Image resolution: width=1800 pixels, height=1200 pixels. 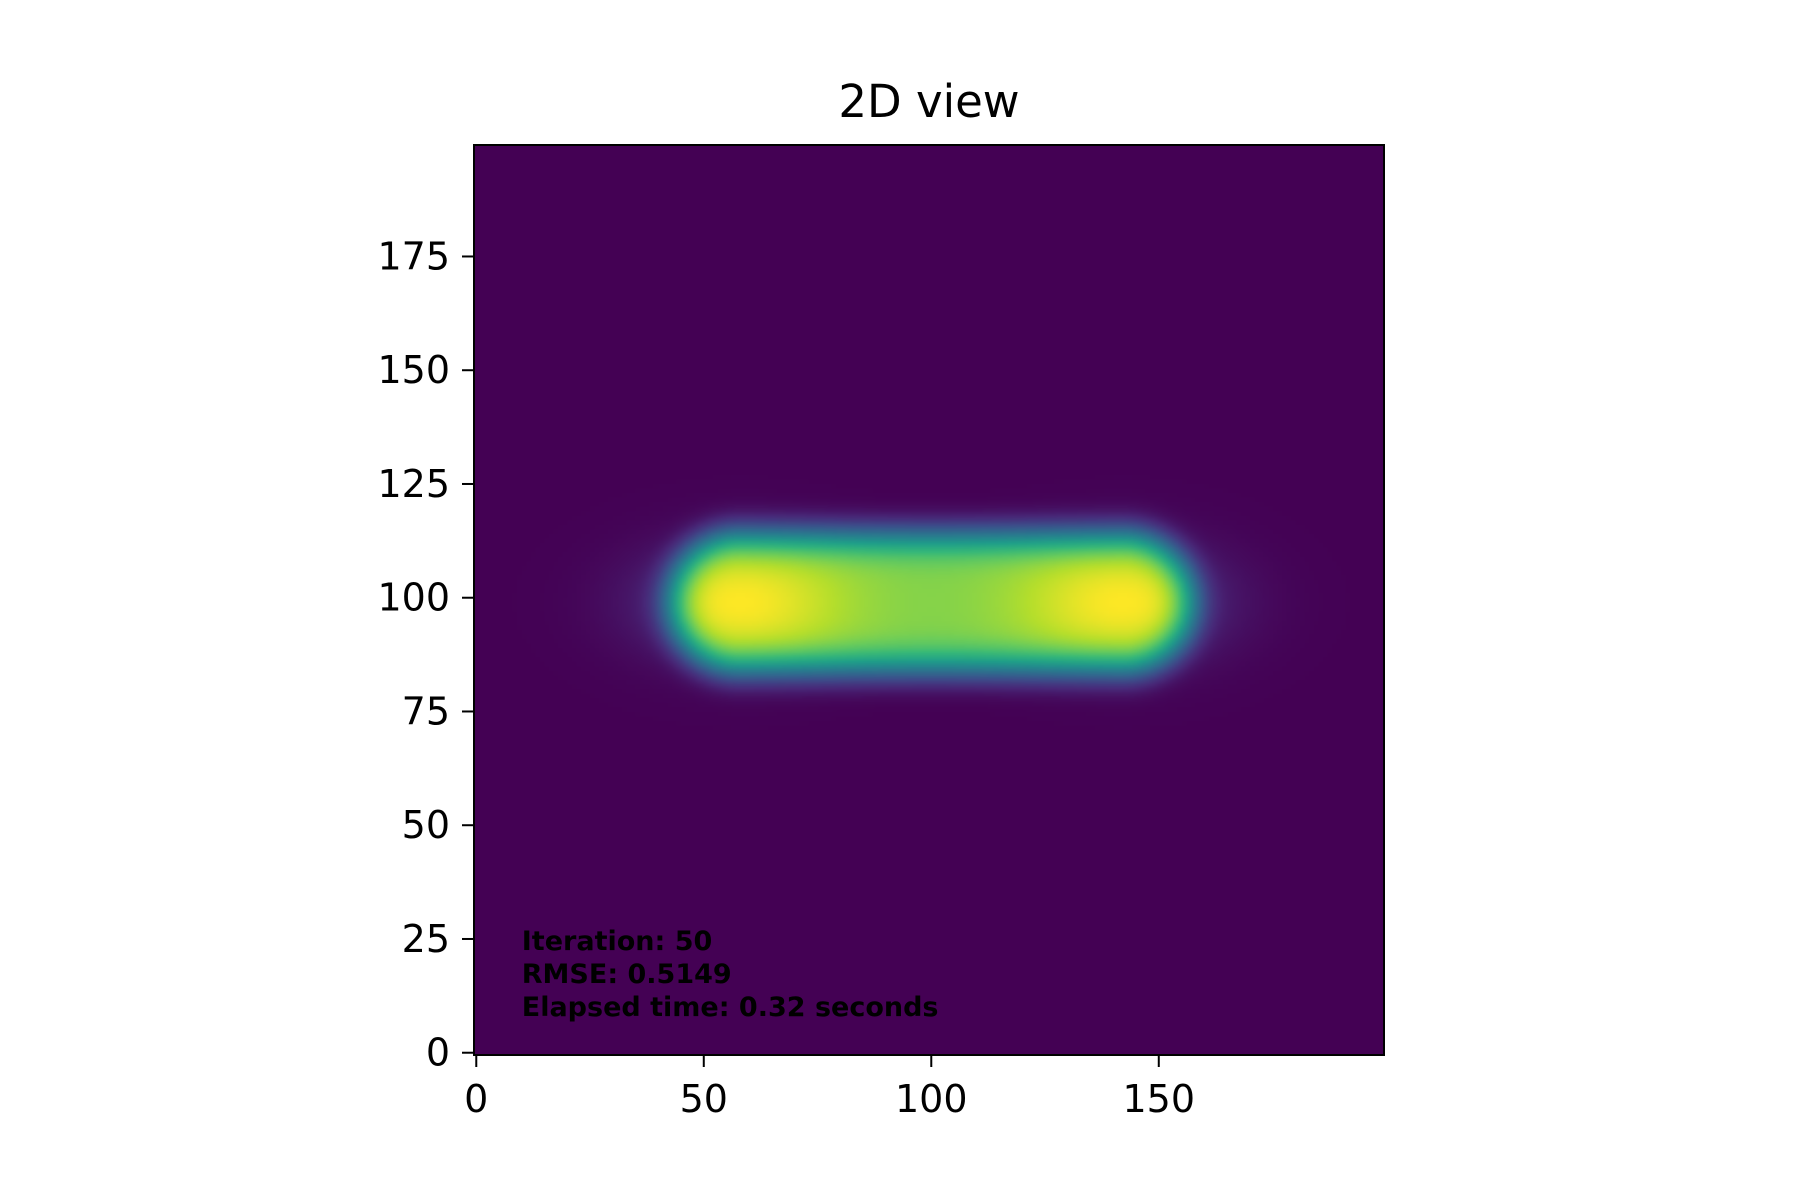 What do you see at coordinates (476, 1099) in the screenshot?
I see `x-tick-label: 0` at bounding box center [476, 1099].